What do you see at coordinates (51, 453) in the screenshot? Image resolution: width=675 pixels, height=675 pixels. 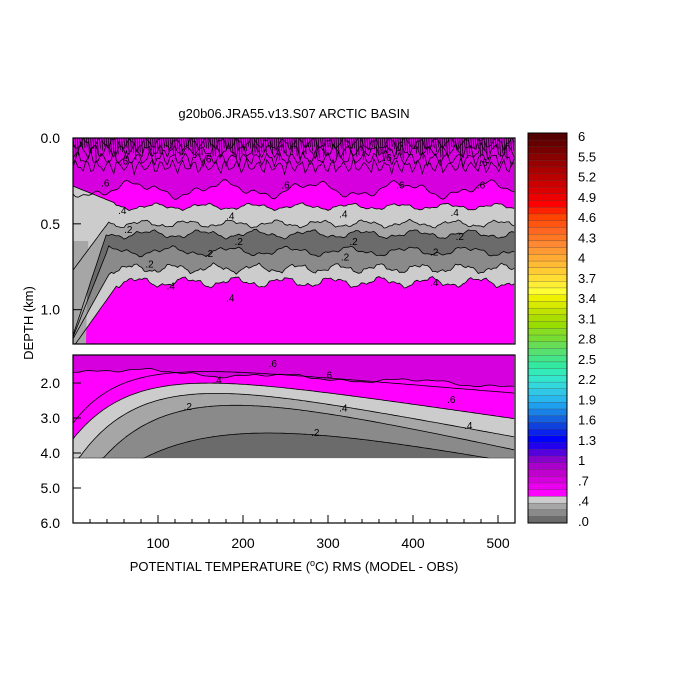 I see `lower-y-tick-label: 4.0` at bounding box center [51, 453].